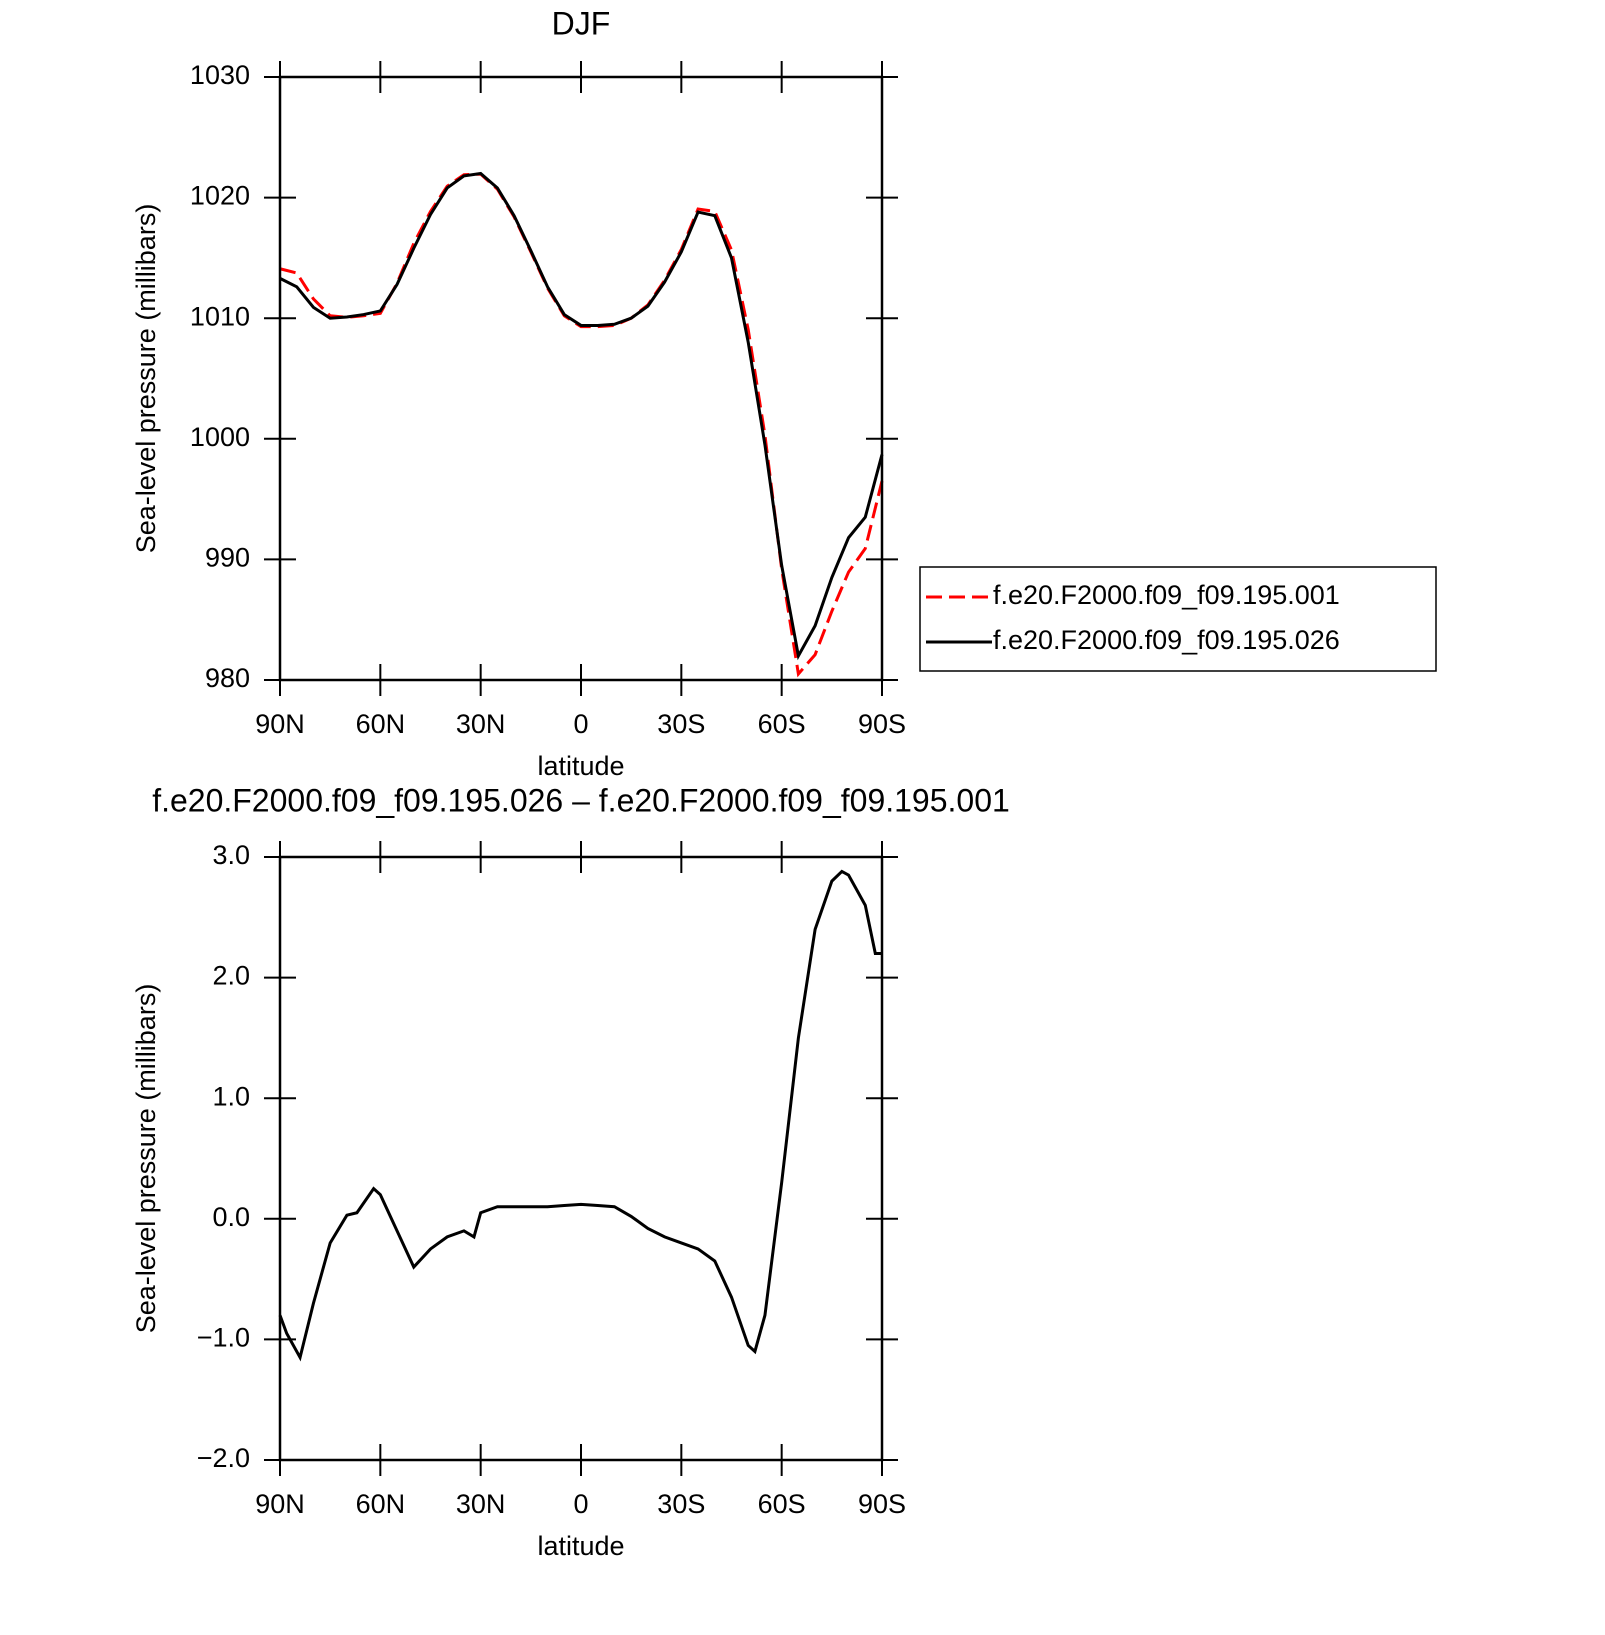 This screenshot has height=1635, width=1605. Describe the element at coordinates (1166, 640) in the screenshot. I see `legend-label: f.e20.F2000.f09_f09.195.026` at that location.